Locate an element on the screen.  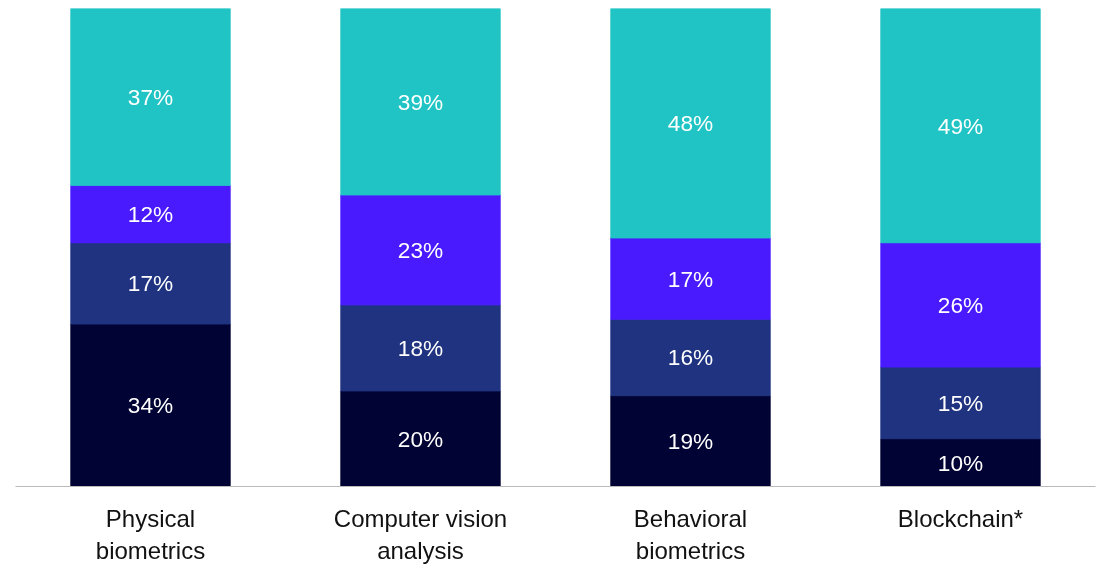
data-label: 18% is located at coordinates (420, 347).